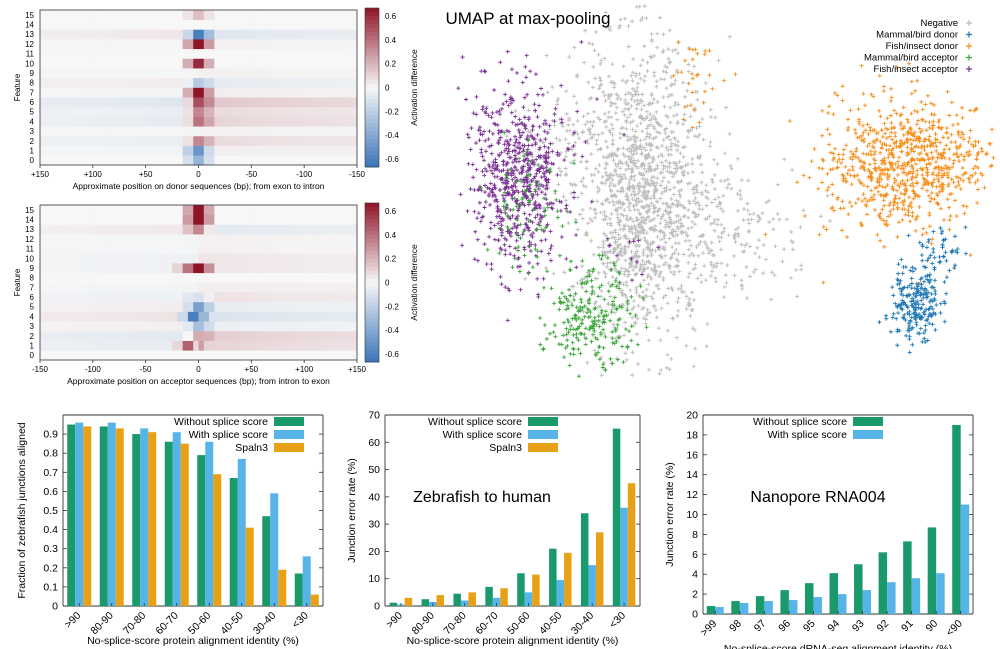  What do you see at coordinates (29, 258) in the screenshot?
I see `heatmap-ytick-label: 10` at bounding box center [29, 258].